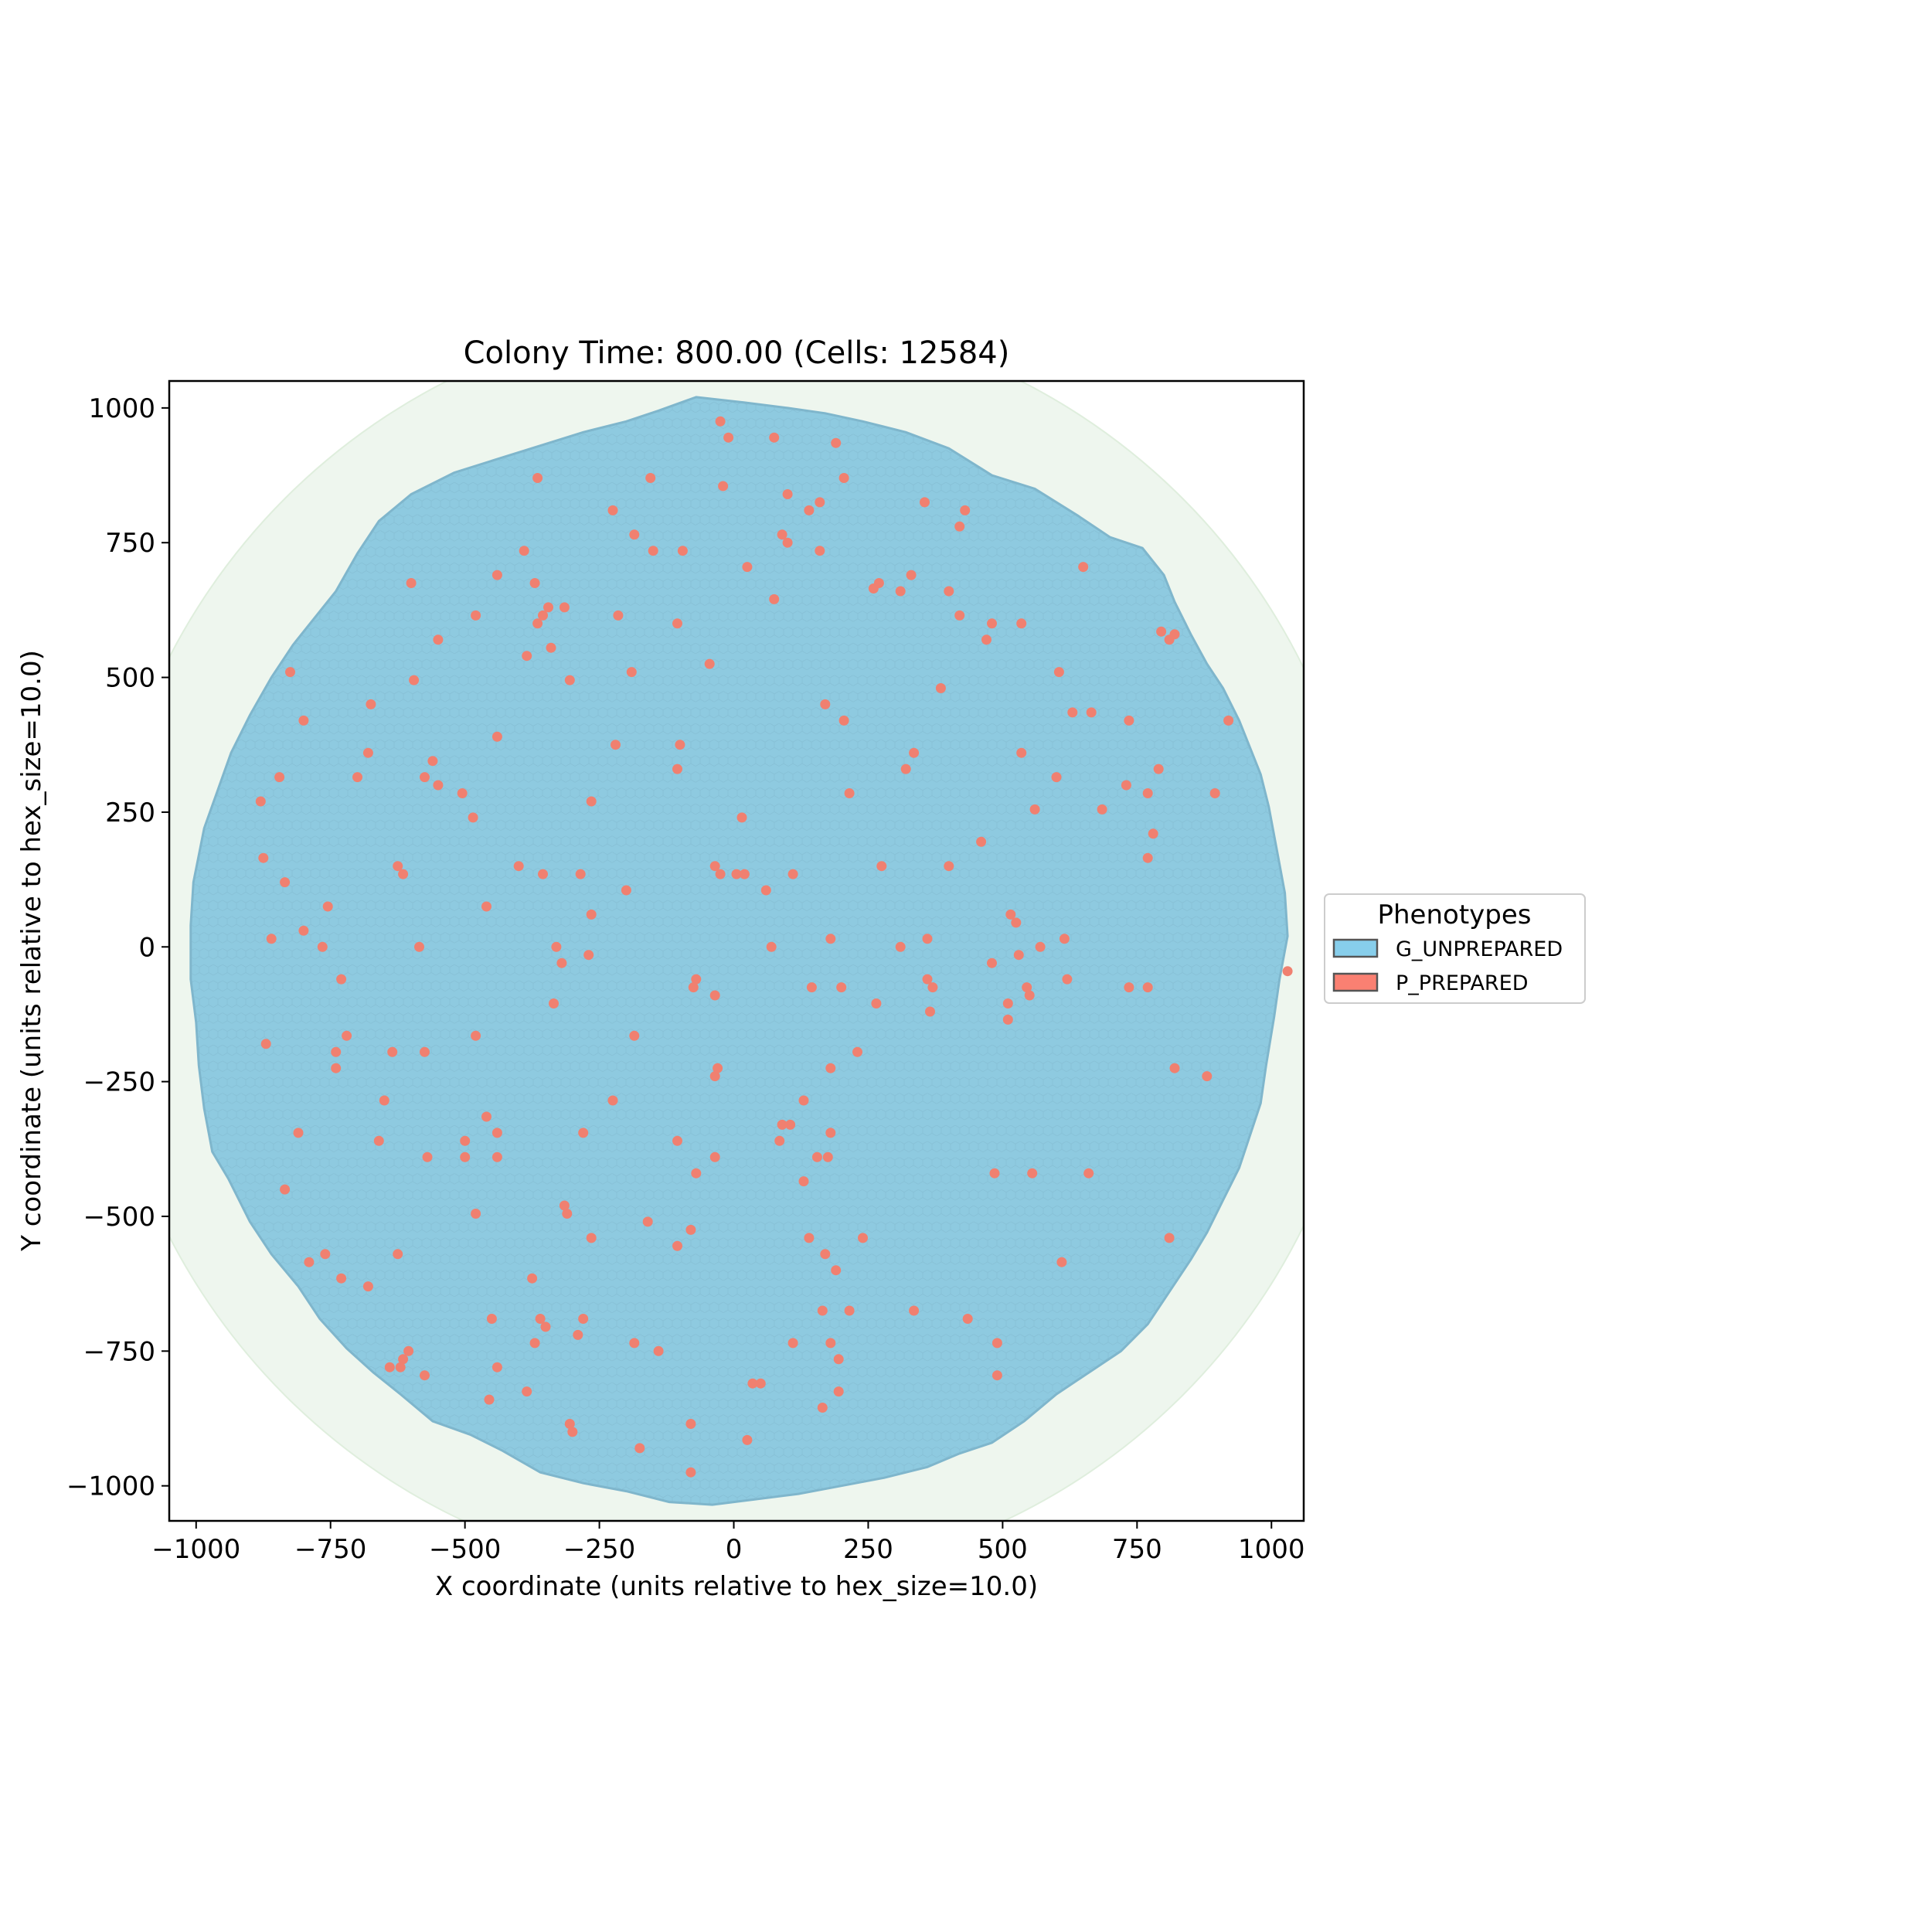  Describe the element at coordinates (196, 1549) in the screenshot. I see `x-tick-label: −1000` at that location.